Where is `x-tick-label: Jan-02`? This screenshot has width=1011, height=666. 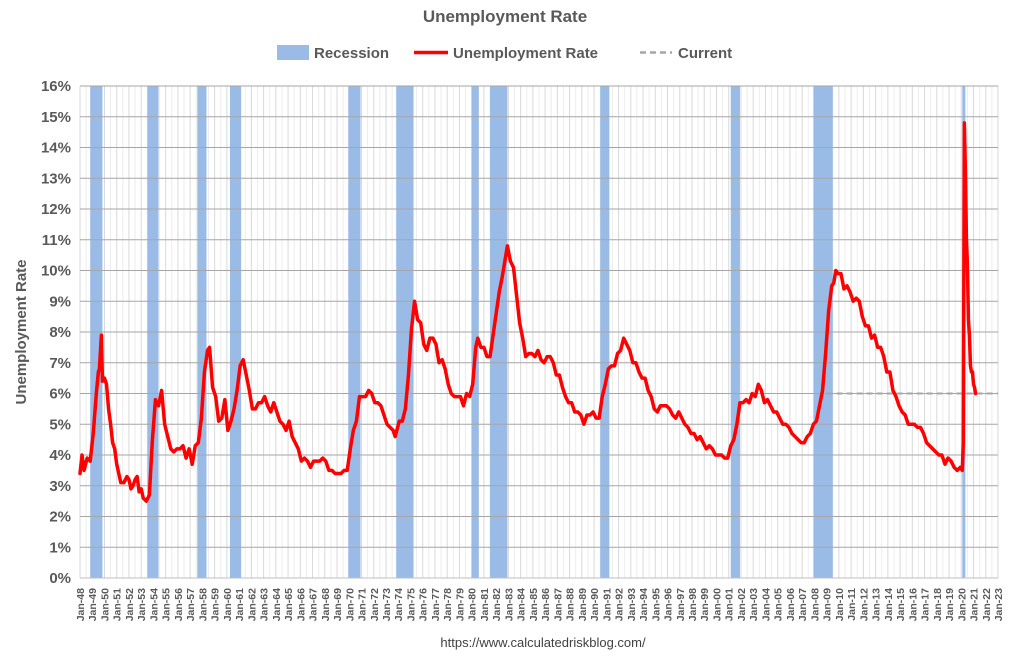 x-tick-label: Jan-02 is located at coordinates (742, 604).